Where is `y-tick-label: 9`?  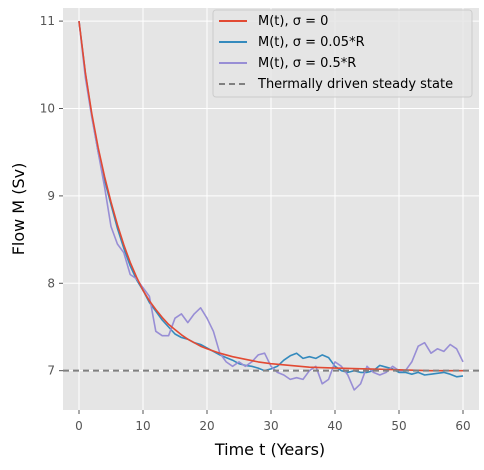 y-tick-label: 9 is located at coordinates (51, 196).